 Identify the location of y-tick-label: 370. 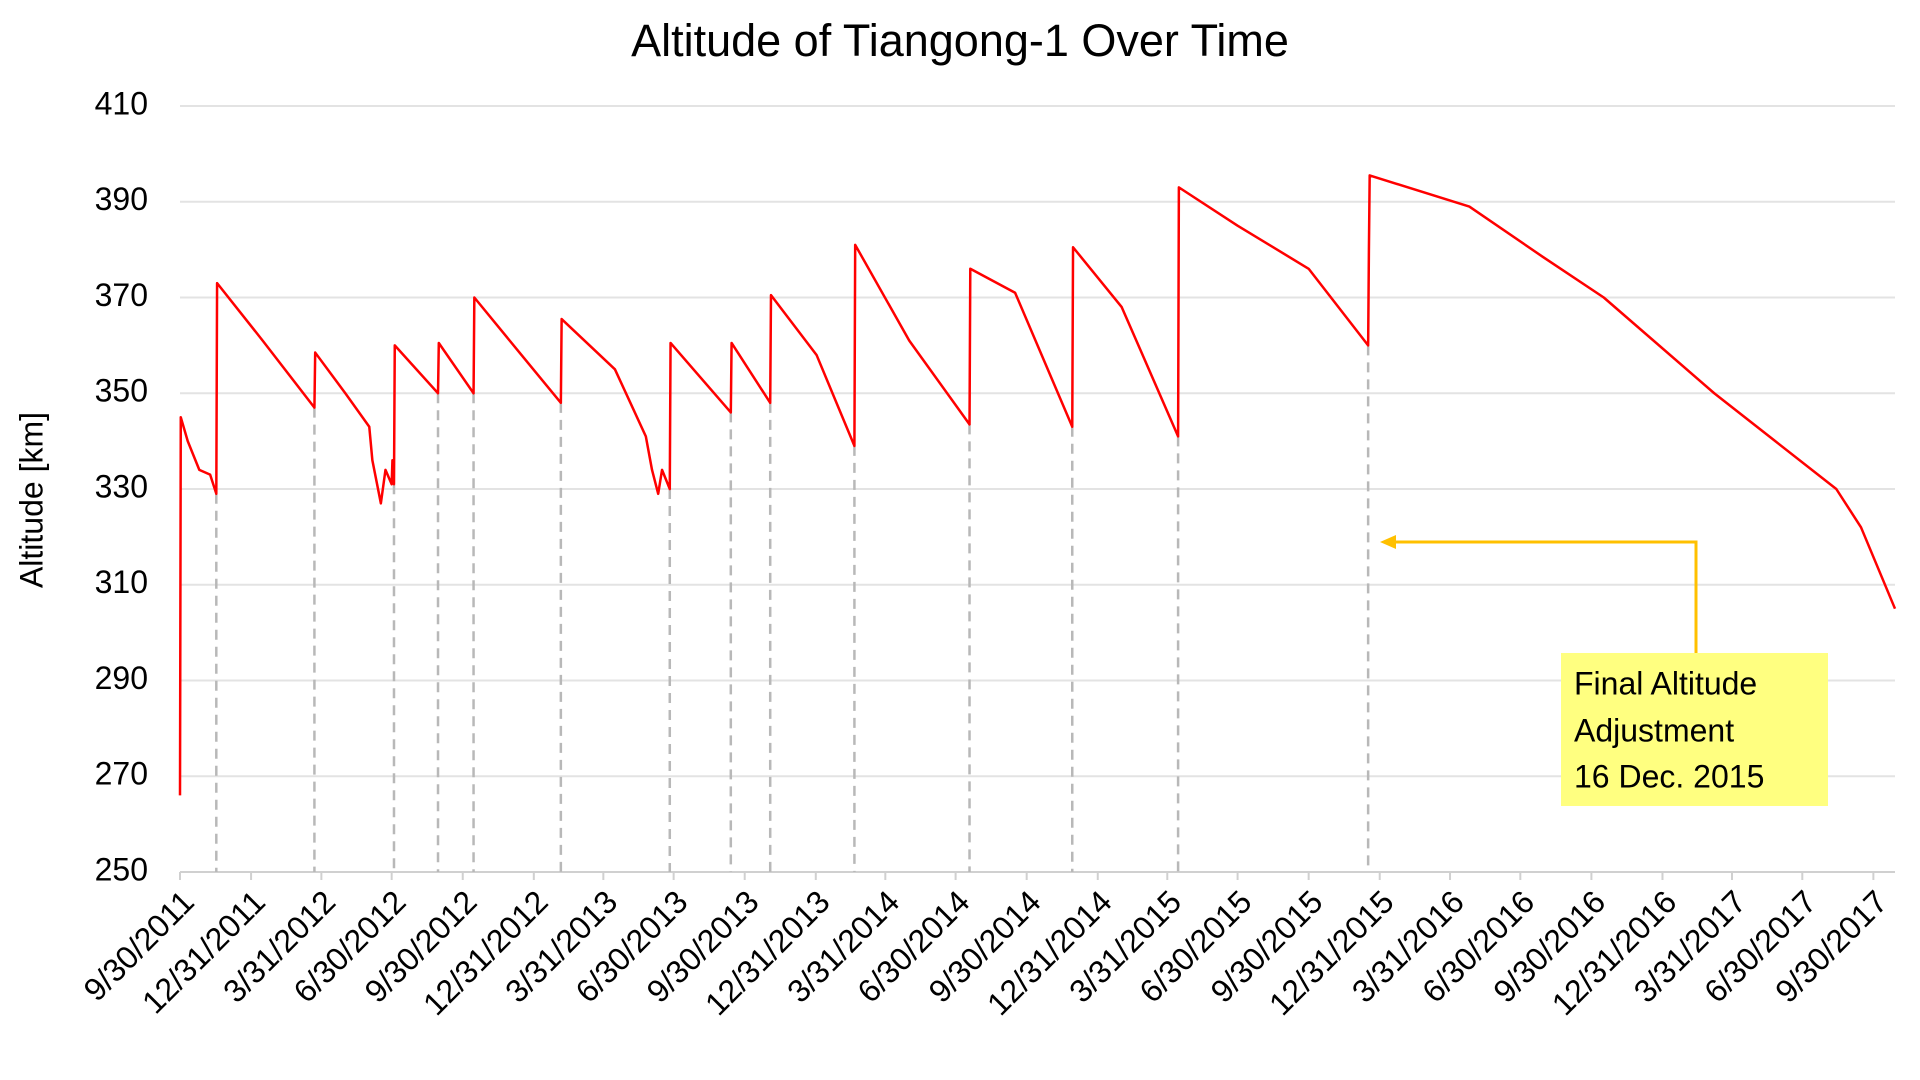
(121, 295).